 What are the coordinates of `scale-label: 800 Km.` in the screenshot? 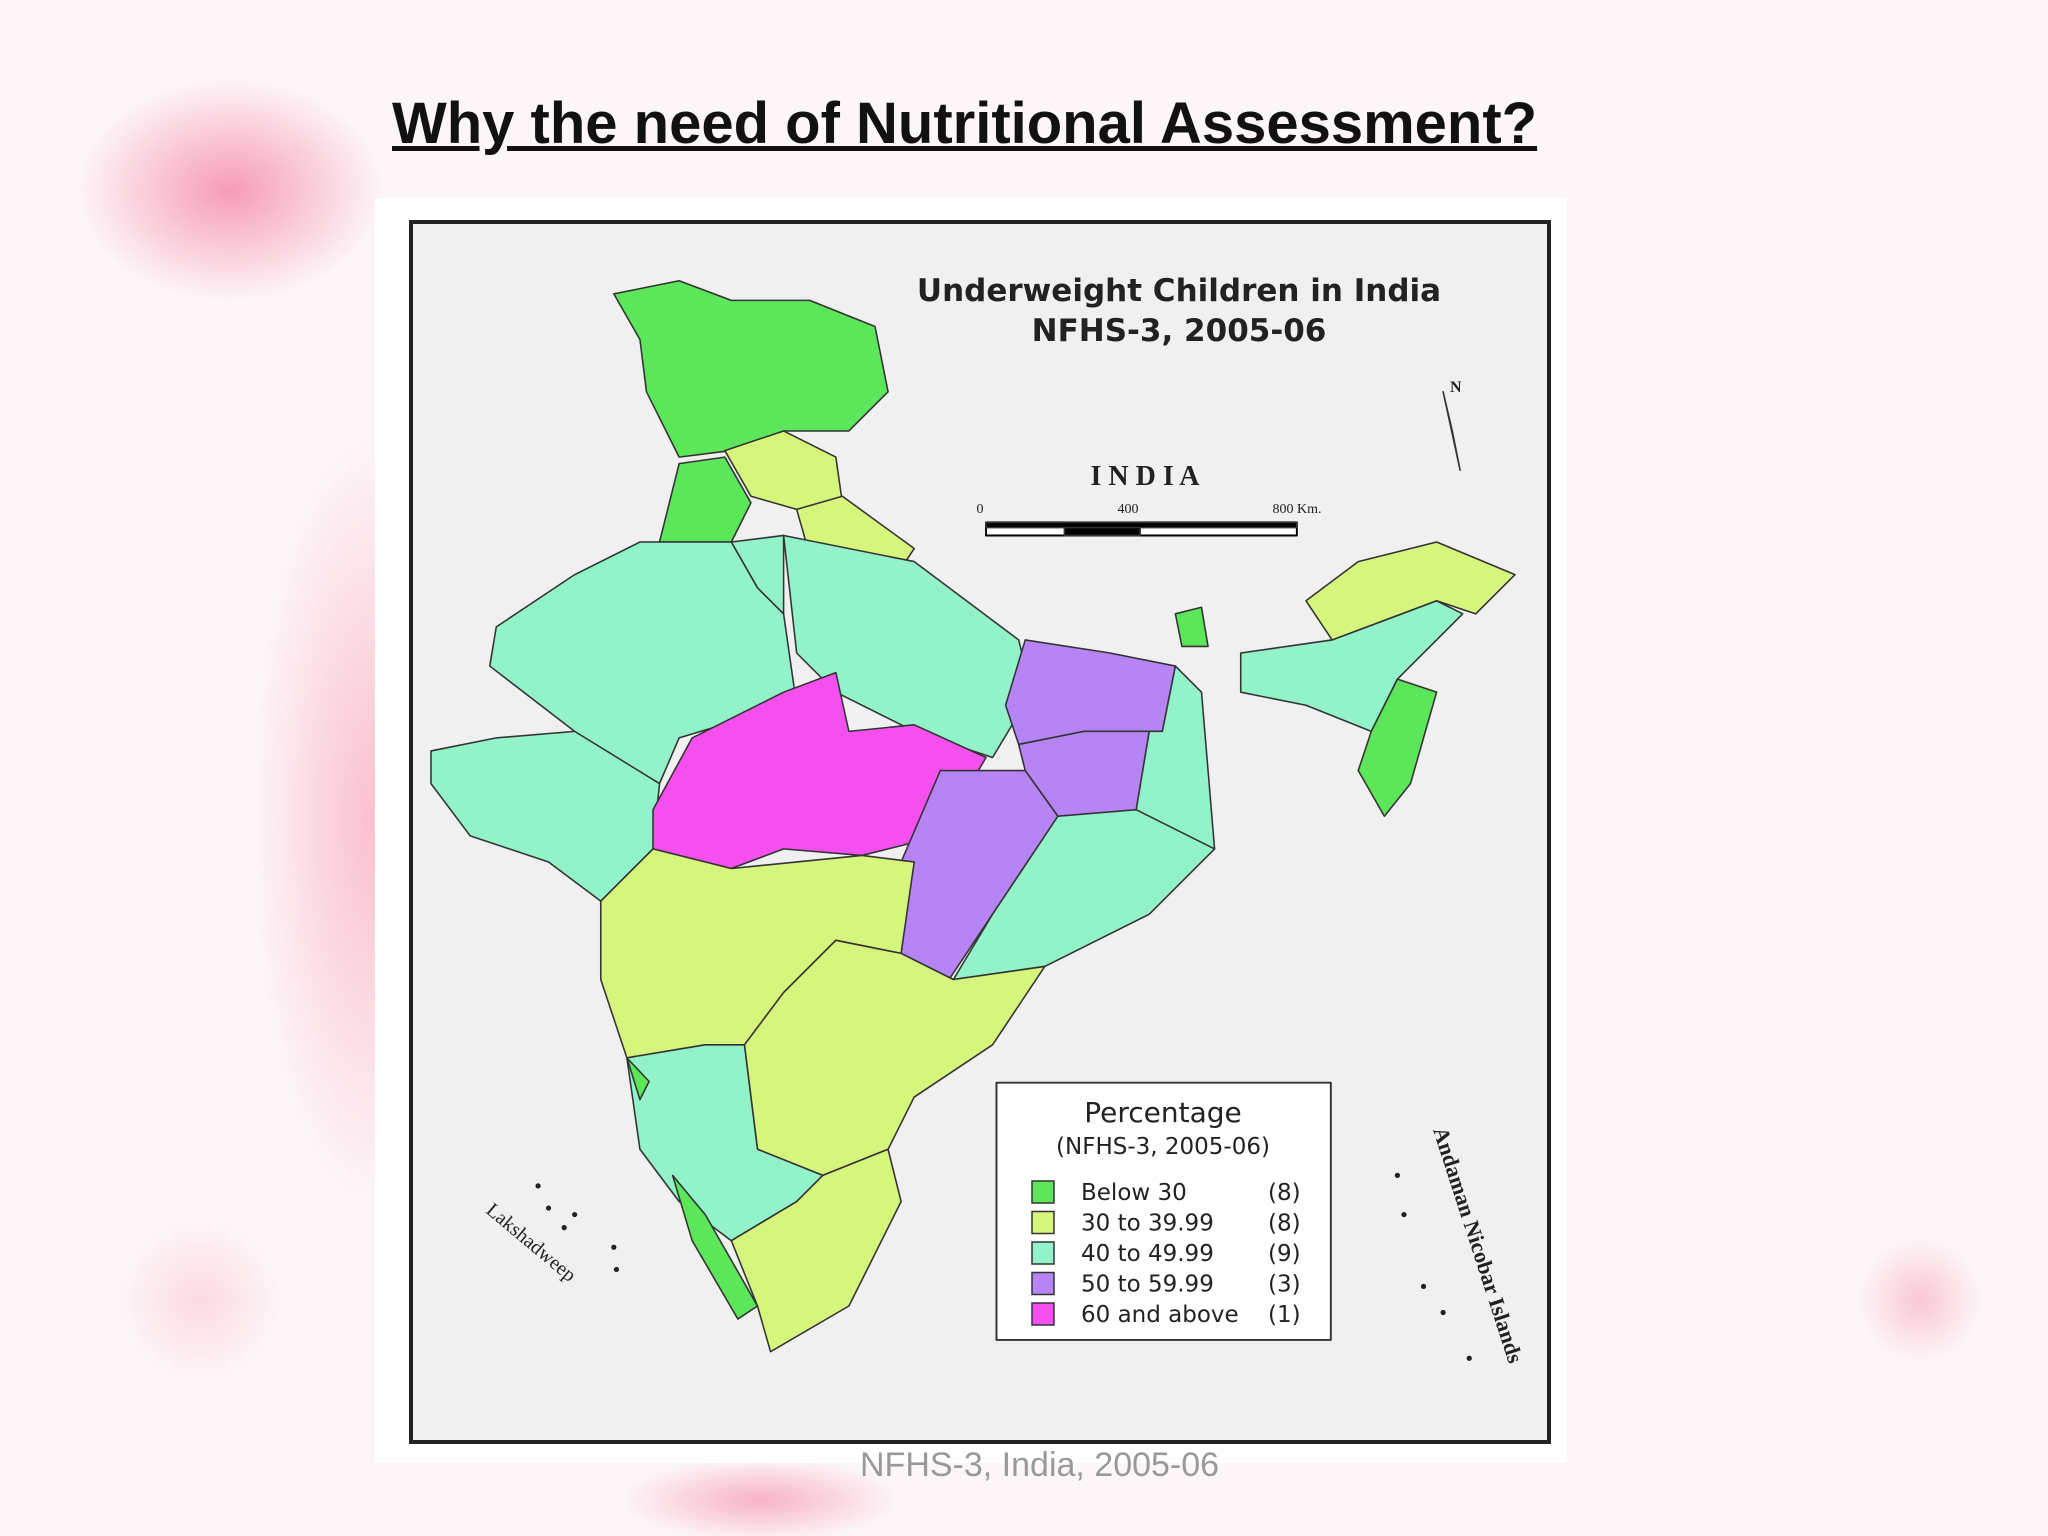 It's located at (1297, 509).